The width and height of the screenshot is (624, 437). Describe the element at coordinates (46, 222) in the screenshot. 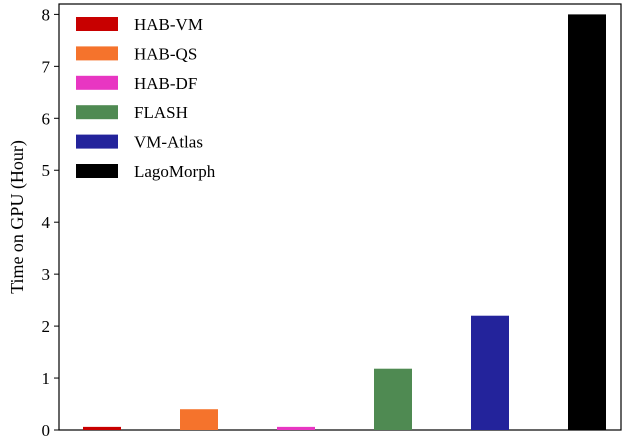

I see `y-tick-label: 4` at that location.